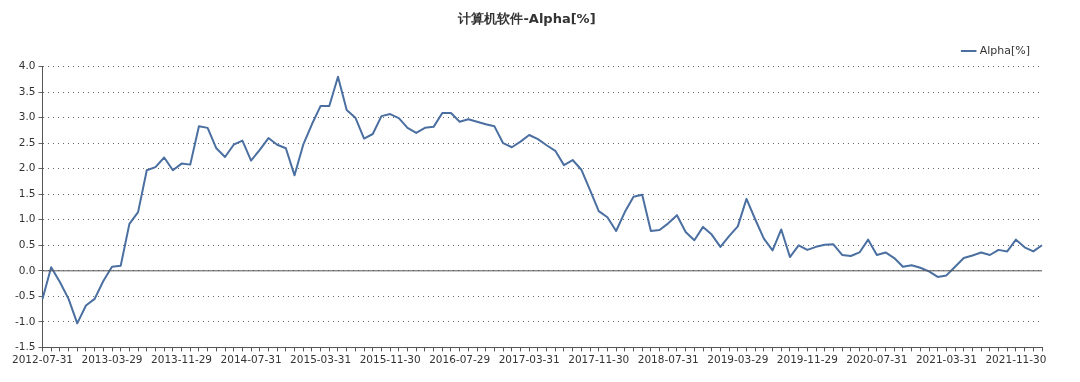  Describe the element at coordinates (27, 192) in the screenshot. I see `y-tick-label: 1.5` at that location.